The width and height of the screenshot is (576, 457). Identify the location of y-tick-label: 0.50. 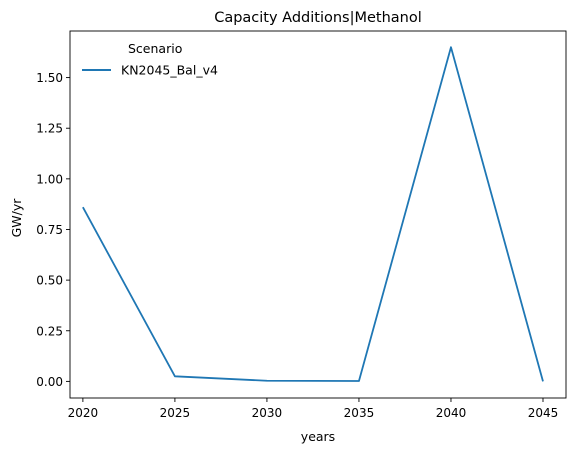
(49, 281).